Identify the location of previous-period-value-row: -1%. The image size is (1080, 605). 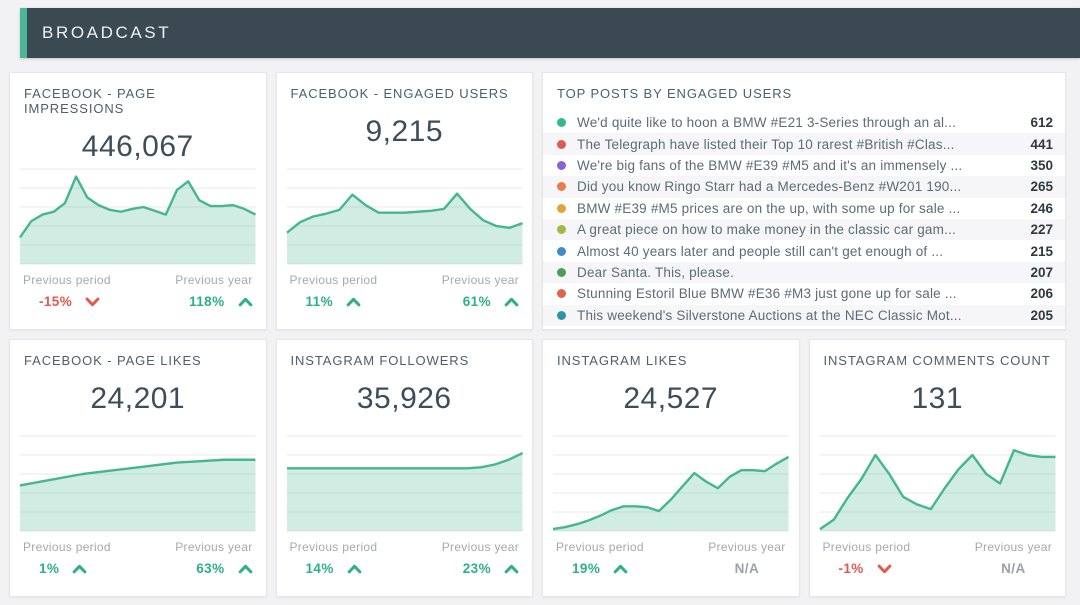
(867, 568).